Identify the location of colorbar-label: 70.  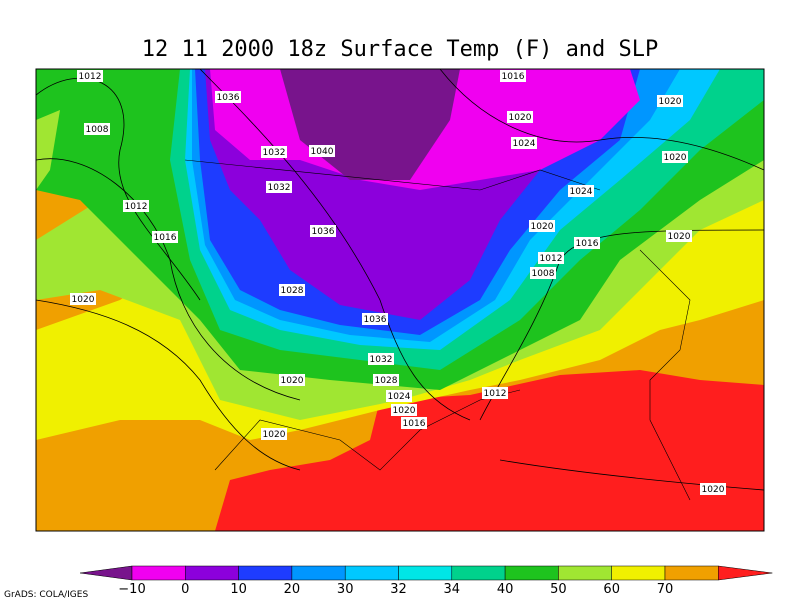
(665, 589).